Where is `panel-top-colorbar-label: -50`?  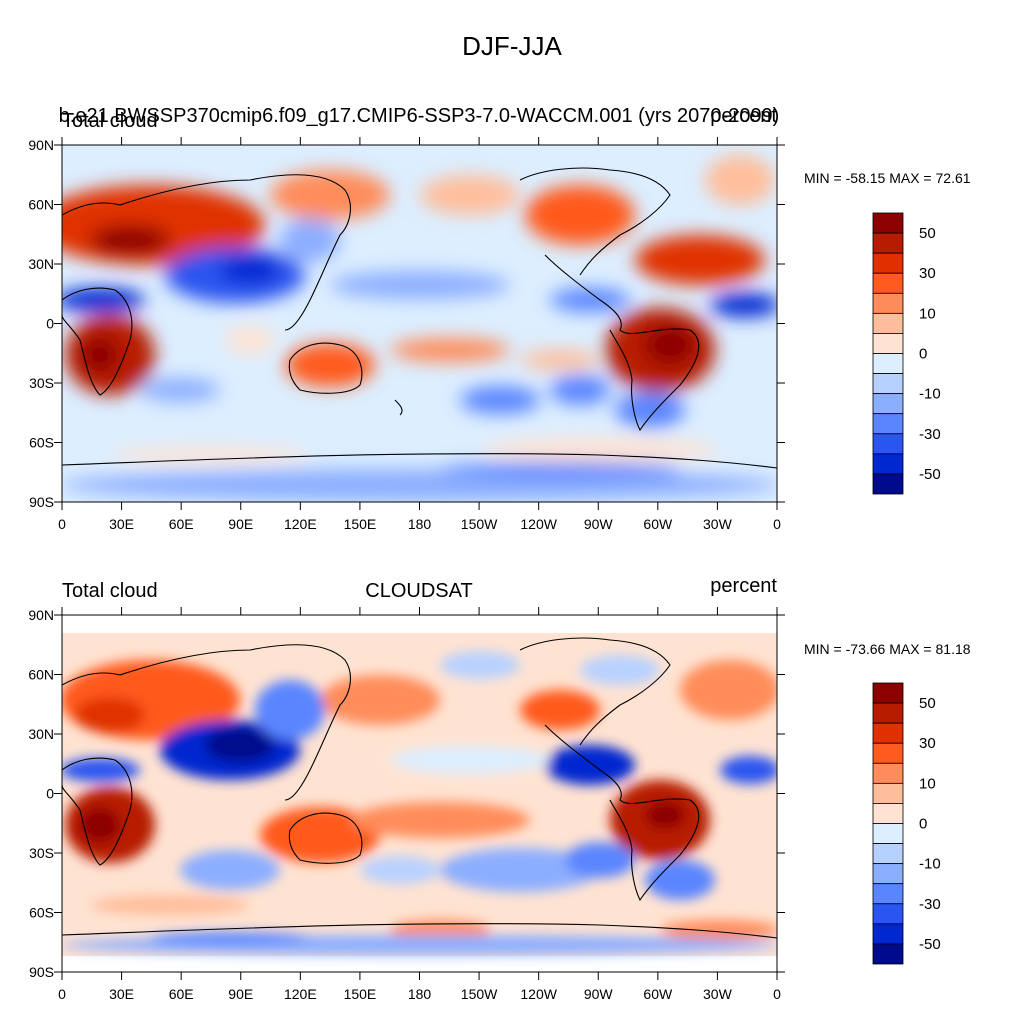
panel-top-colorbar-label: -50 is located at coordinates (930, 474).